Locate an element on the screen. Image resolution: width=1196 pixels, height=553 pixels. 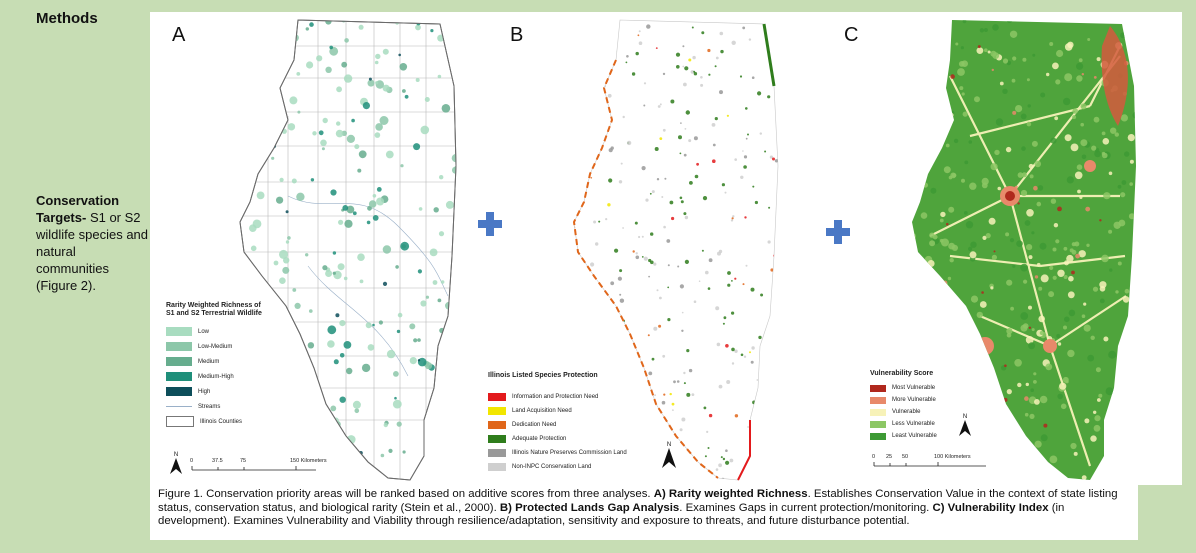
legend-item: Land Acquisition Need is located at coordinates (573, 411).